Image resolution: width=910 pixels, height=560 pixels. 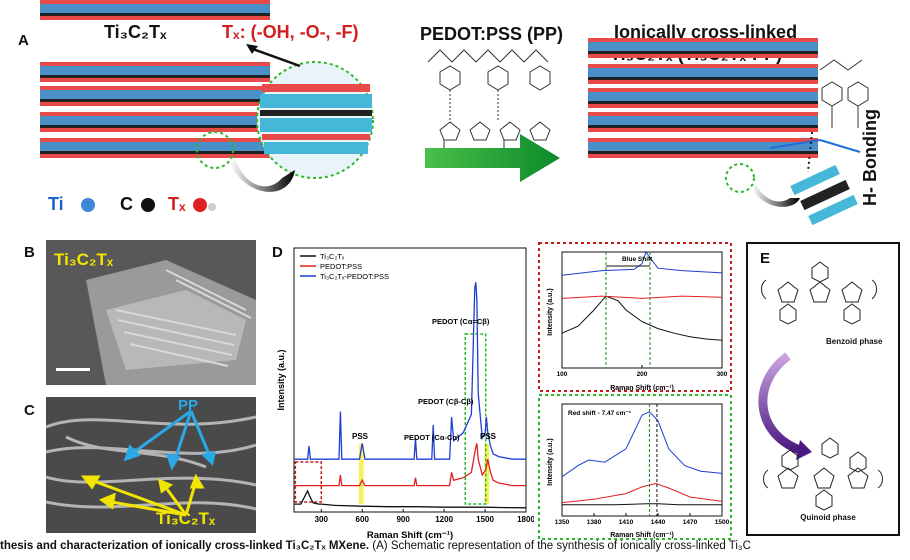 What do you see at coordinates (281, 379) in the screenshot?
I see `main-y-axis-label: Intensity (a.u.)` at bounding box center [281, 379].